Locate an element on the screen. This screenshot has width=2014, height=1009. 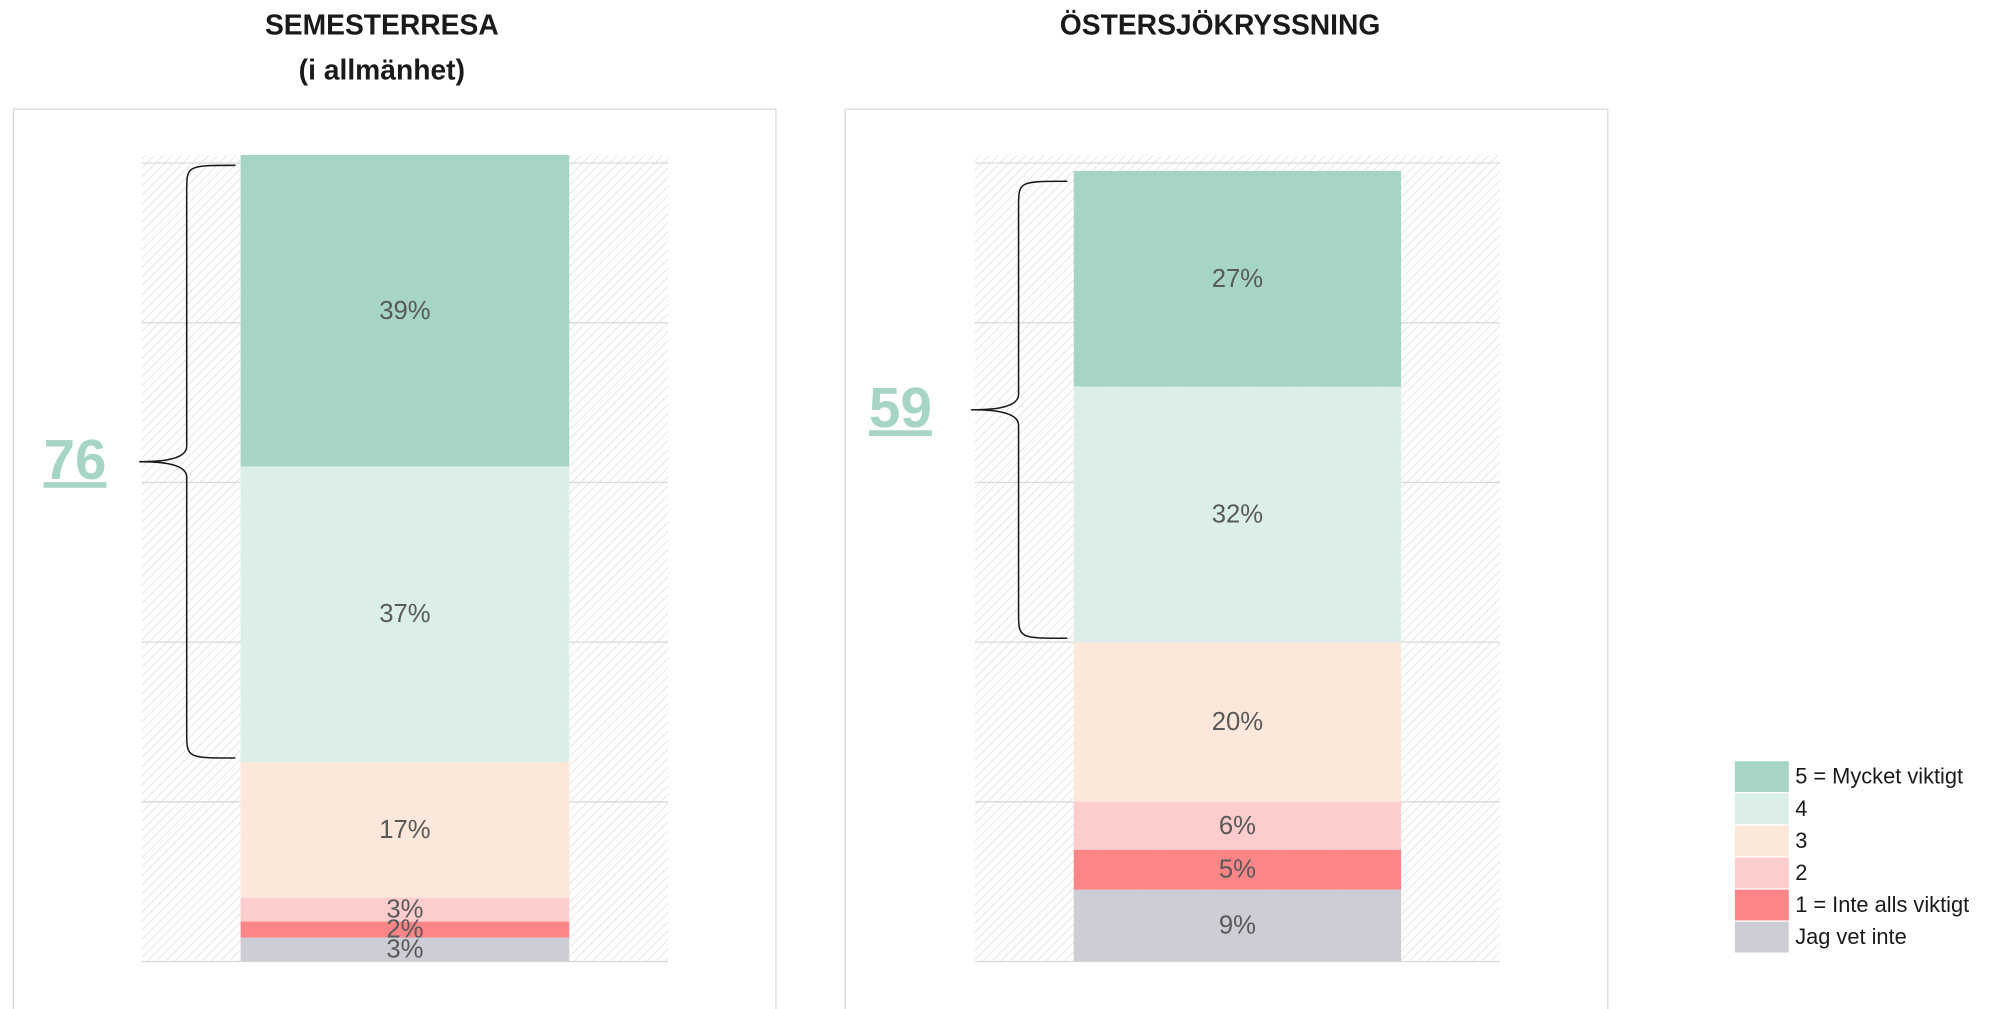
legend-label: Jag vet inte is located at coordinates (1851, 936).